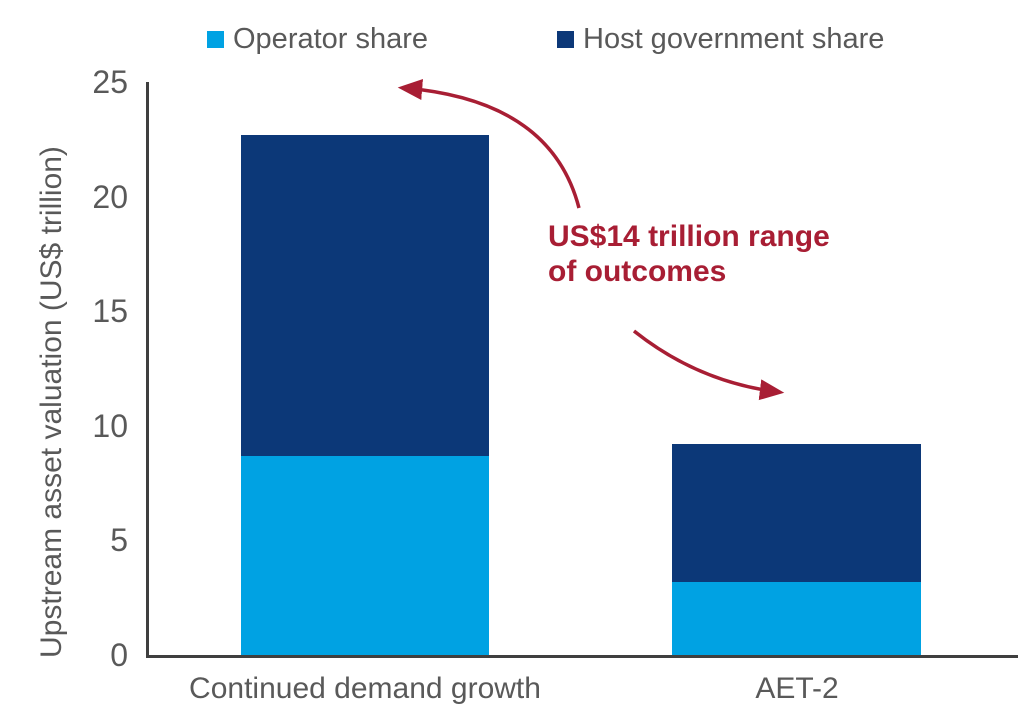  I want to click on range-annotation-line1: US$14 trillion range, so click(689, 236).